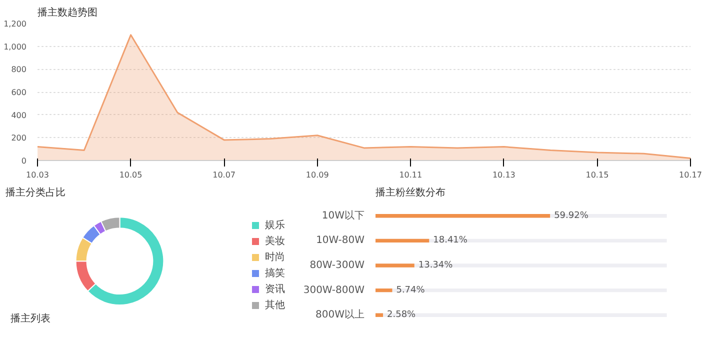 The image size is (720, 337). Describe the element at coordinates (275, 289) in the screenshot. I see `legend-label: 资讯` at that location.